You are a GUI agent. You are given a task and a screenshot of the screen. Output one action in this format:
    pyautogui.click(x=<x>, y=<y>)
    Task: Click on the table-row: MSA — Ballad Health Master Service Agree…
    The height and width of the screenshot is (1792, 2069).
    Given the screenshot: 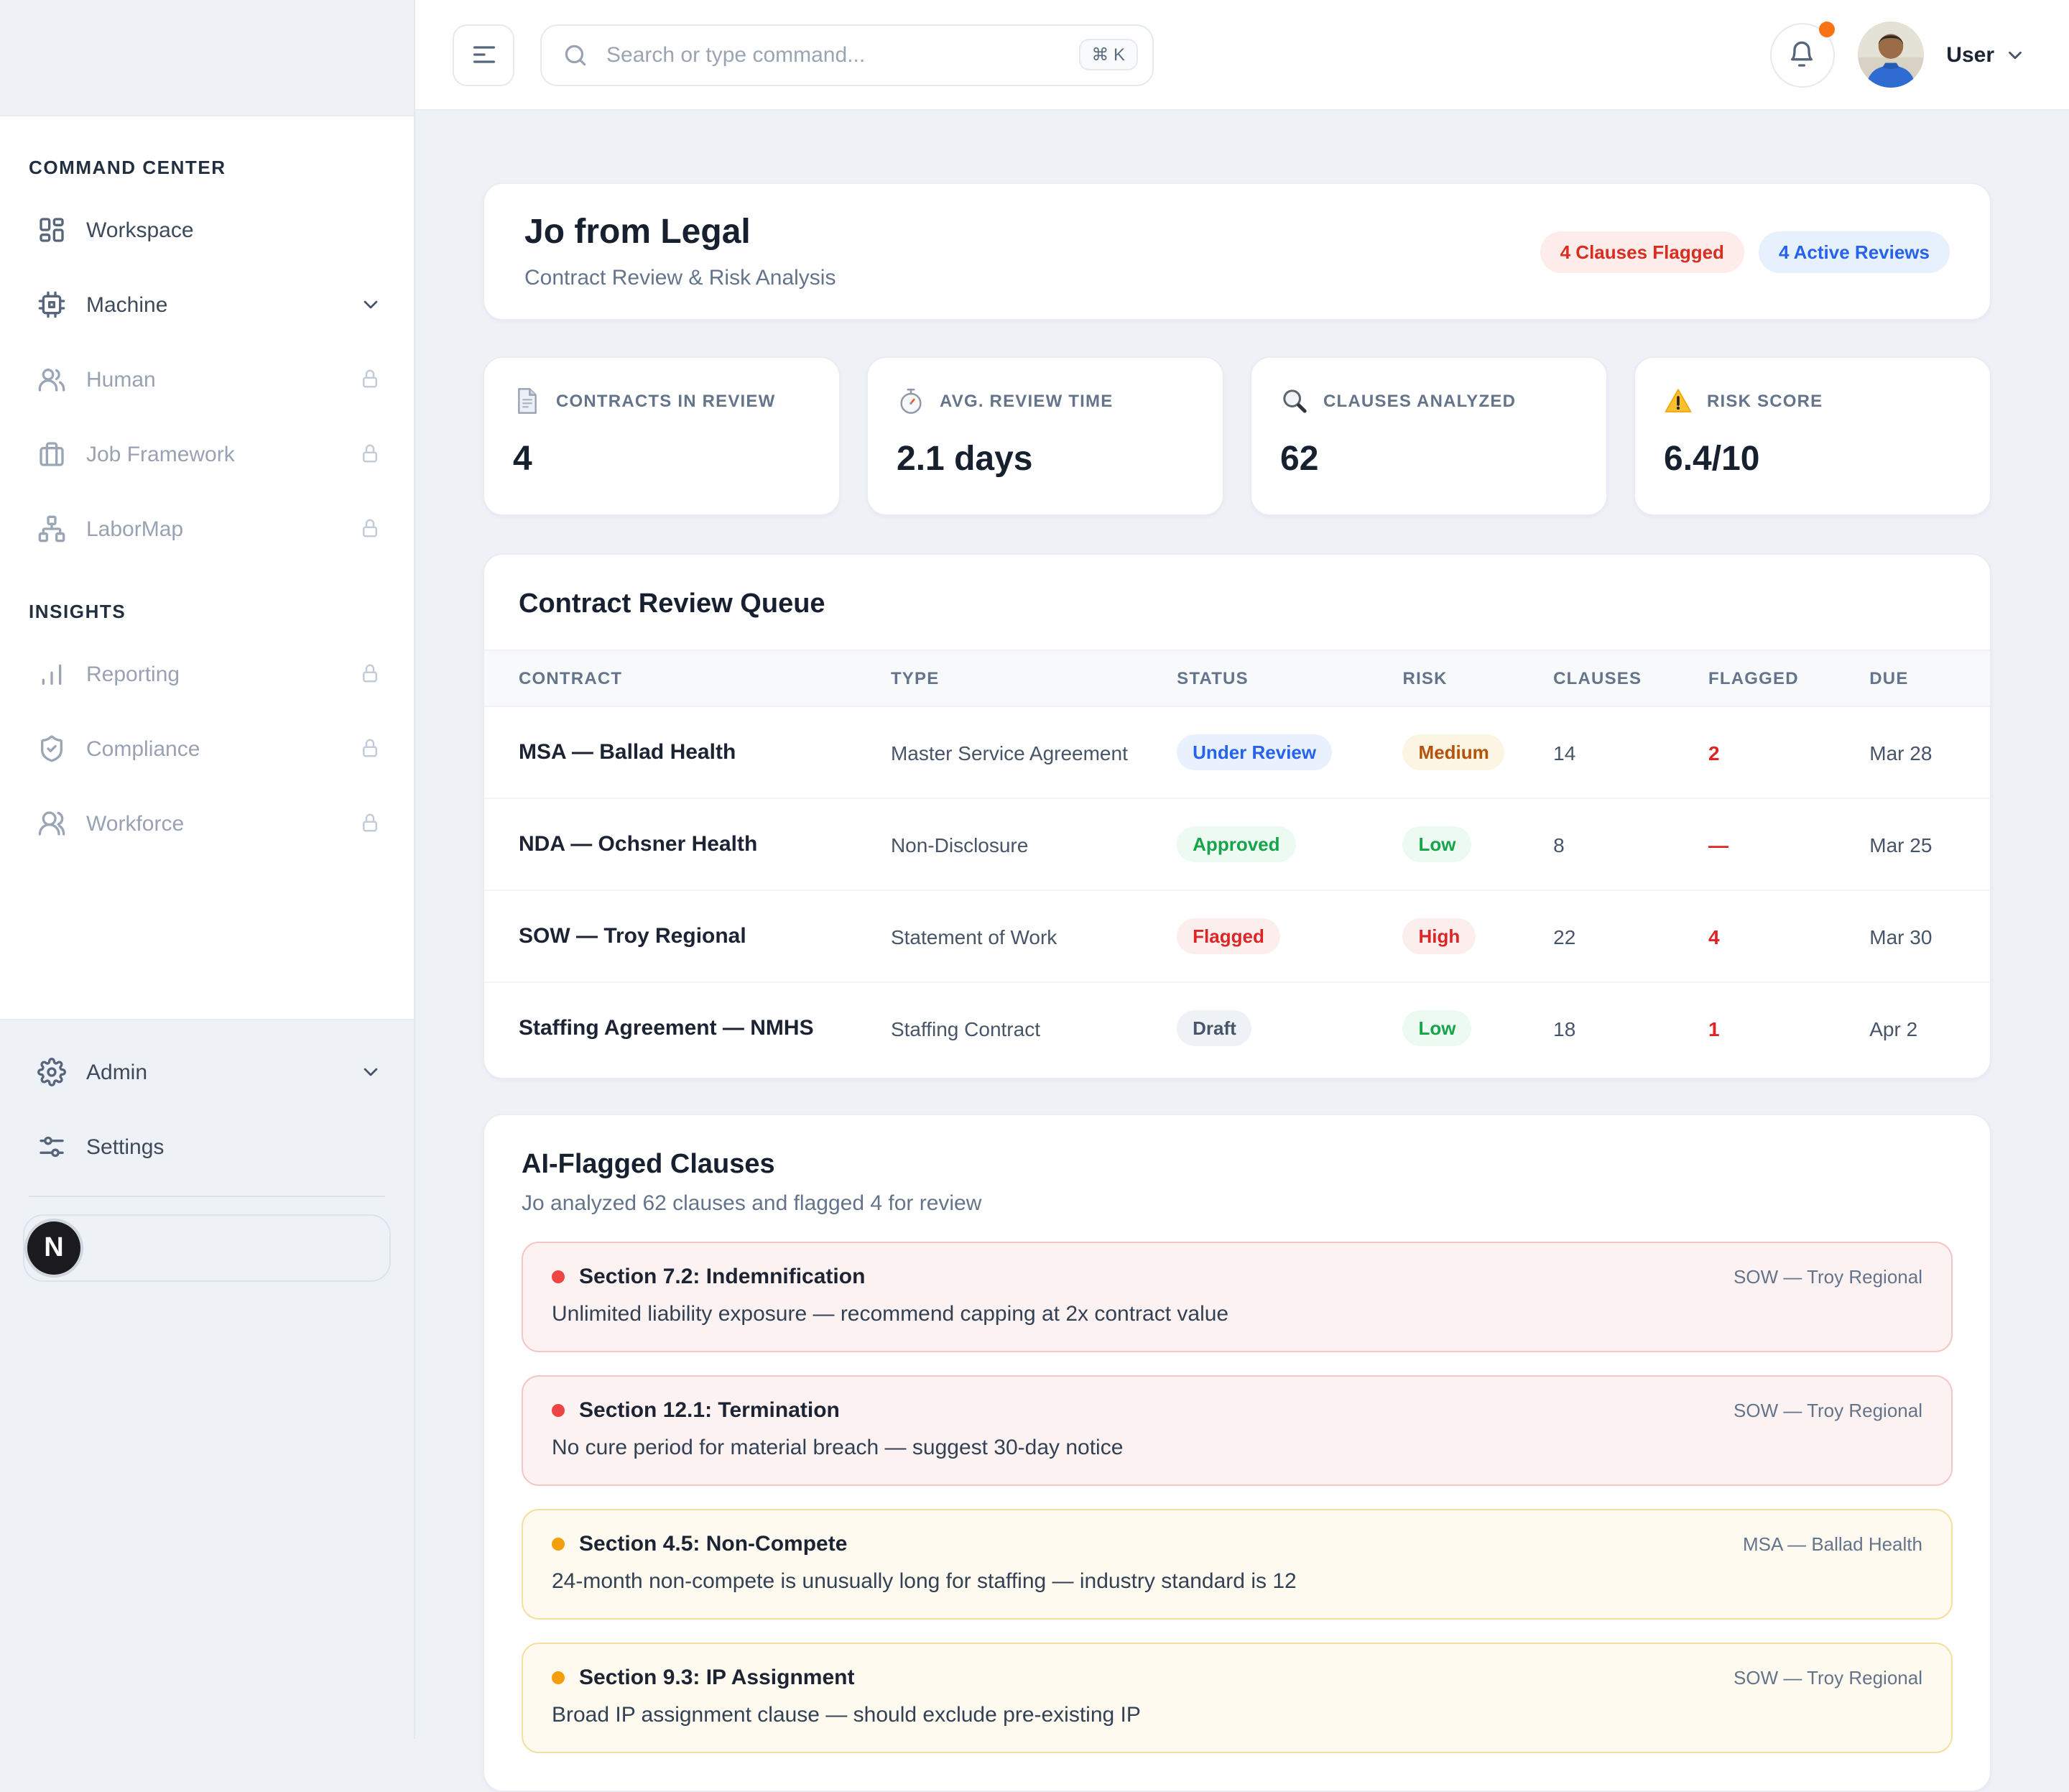 What is the action you would take?
    pyautogui.click(x=1237, y=752)
    